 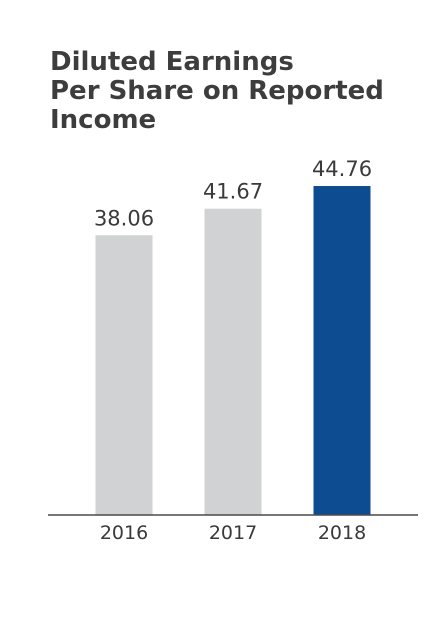 I want to click on chart-title-line-3: Income, so click(x=103, y=120).